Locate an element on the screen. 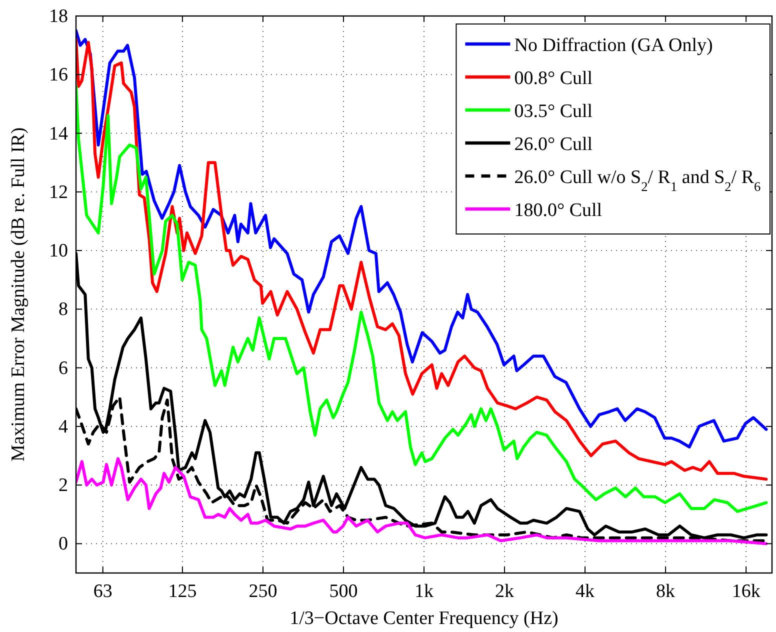 This screenshot has width=776, height=632. legend-label: 03.5° Cull is located at coordinates (553, 111).